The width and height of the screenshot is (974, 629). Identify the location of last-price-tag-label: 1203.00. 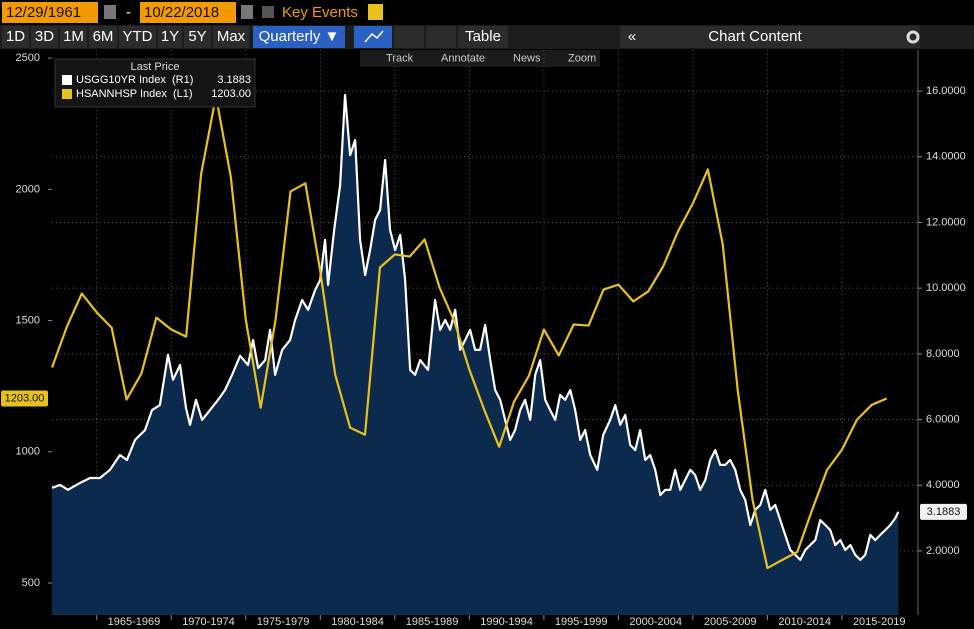
(25, 398).